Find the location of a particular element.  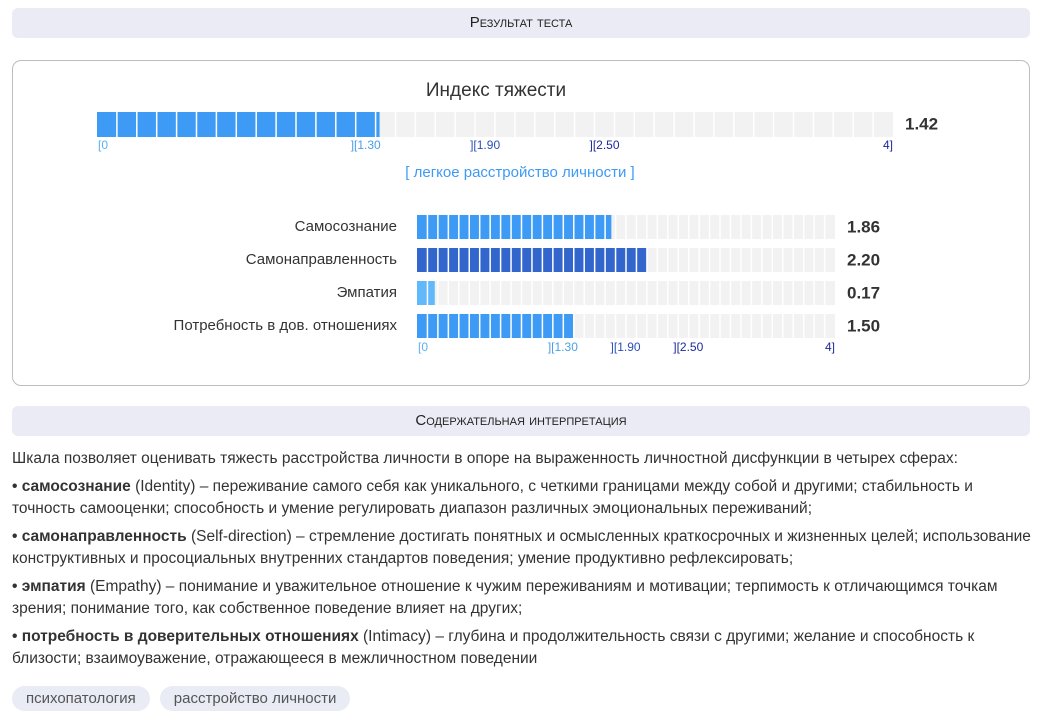

subscale-label: Самосознание is located at coordinates (346, 226).